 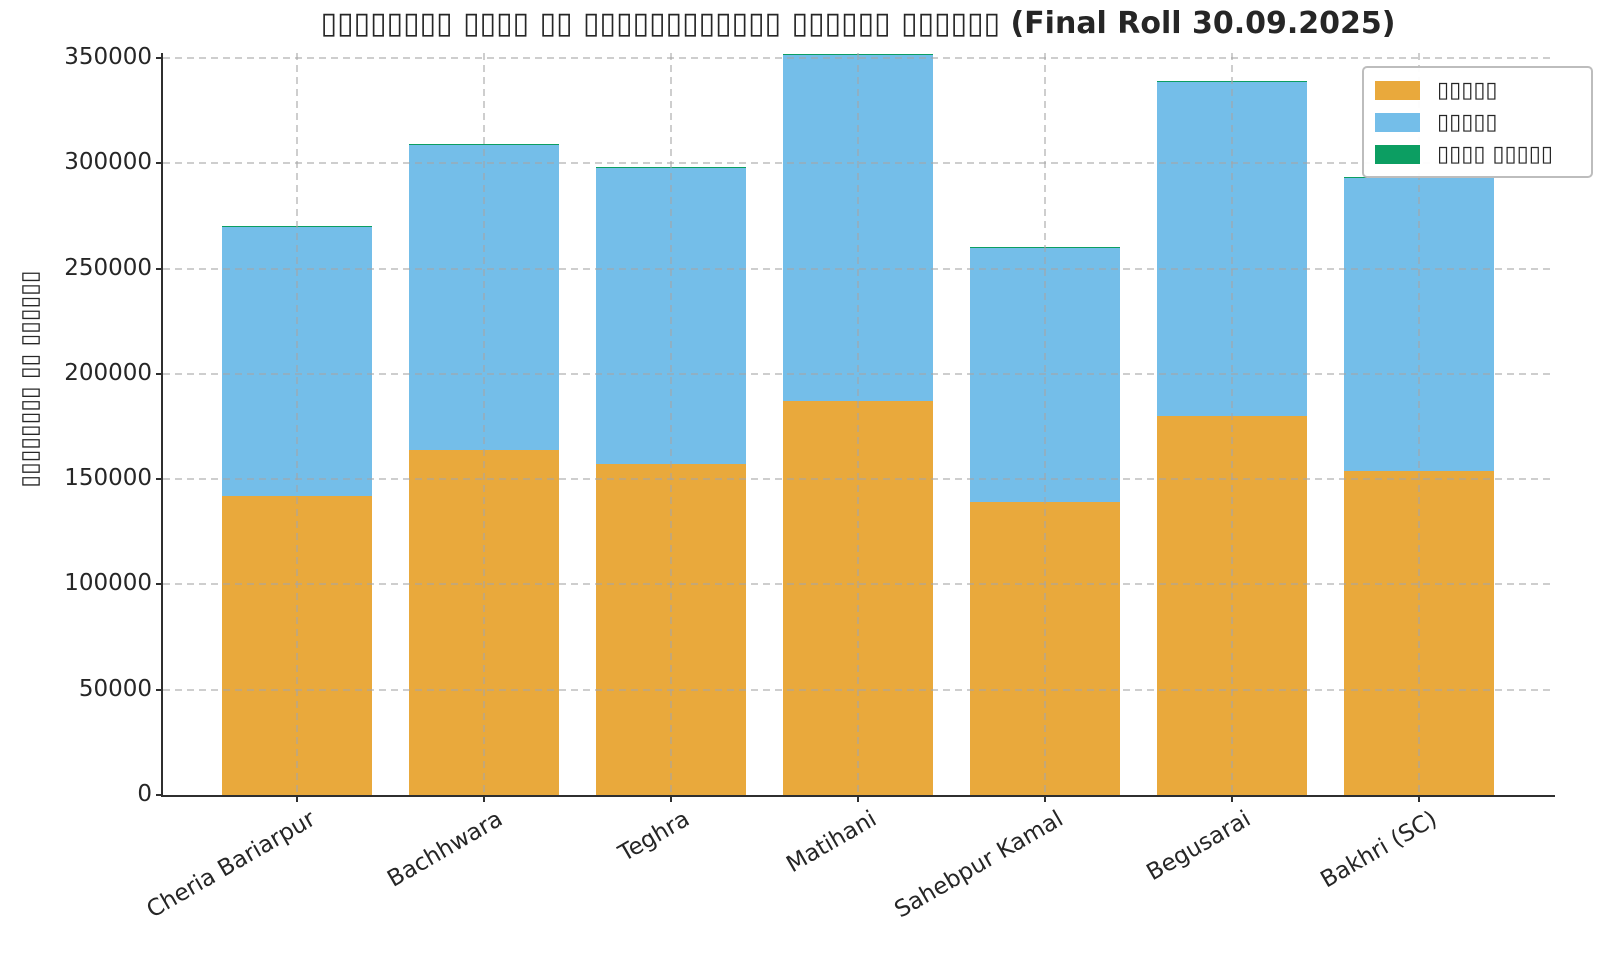 I want to click on x-tick-label: Teghra, so click(x=654, y=837).